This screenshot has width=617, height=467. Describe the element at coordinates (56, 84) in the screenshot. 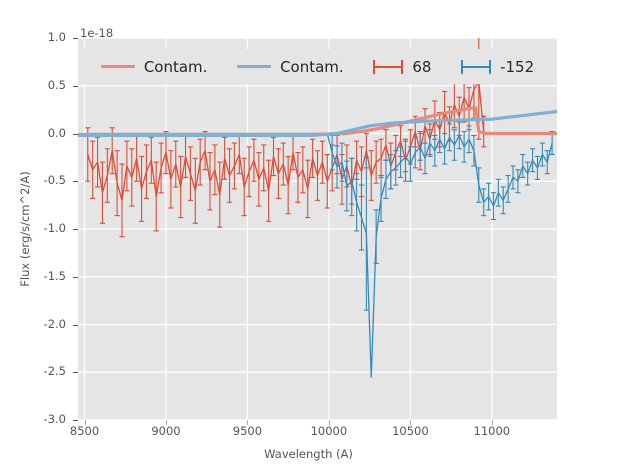

I see `y-axis-tick-label: 0.5` at that location.